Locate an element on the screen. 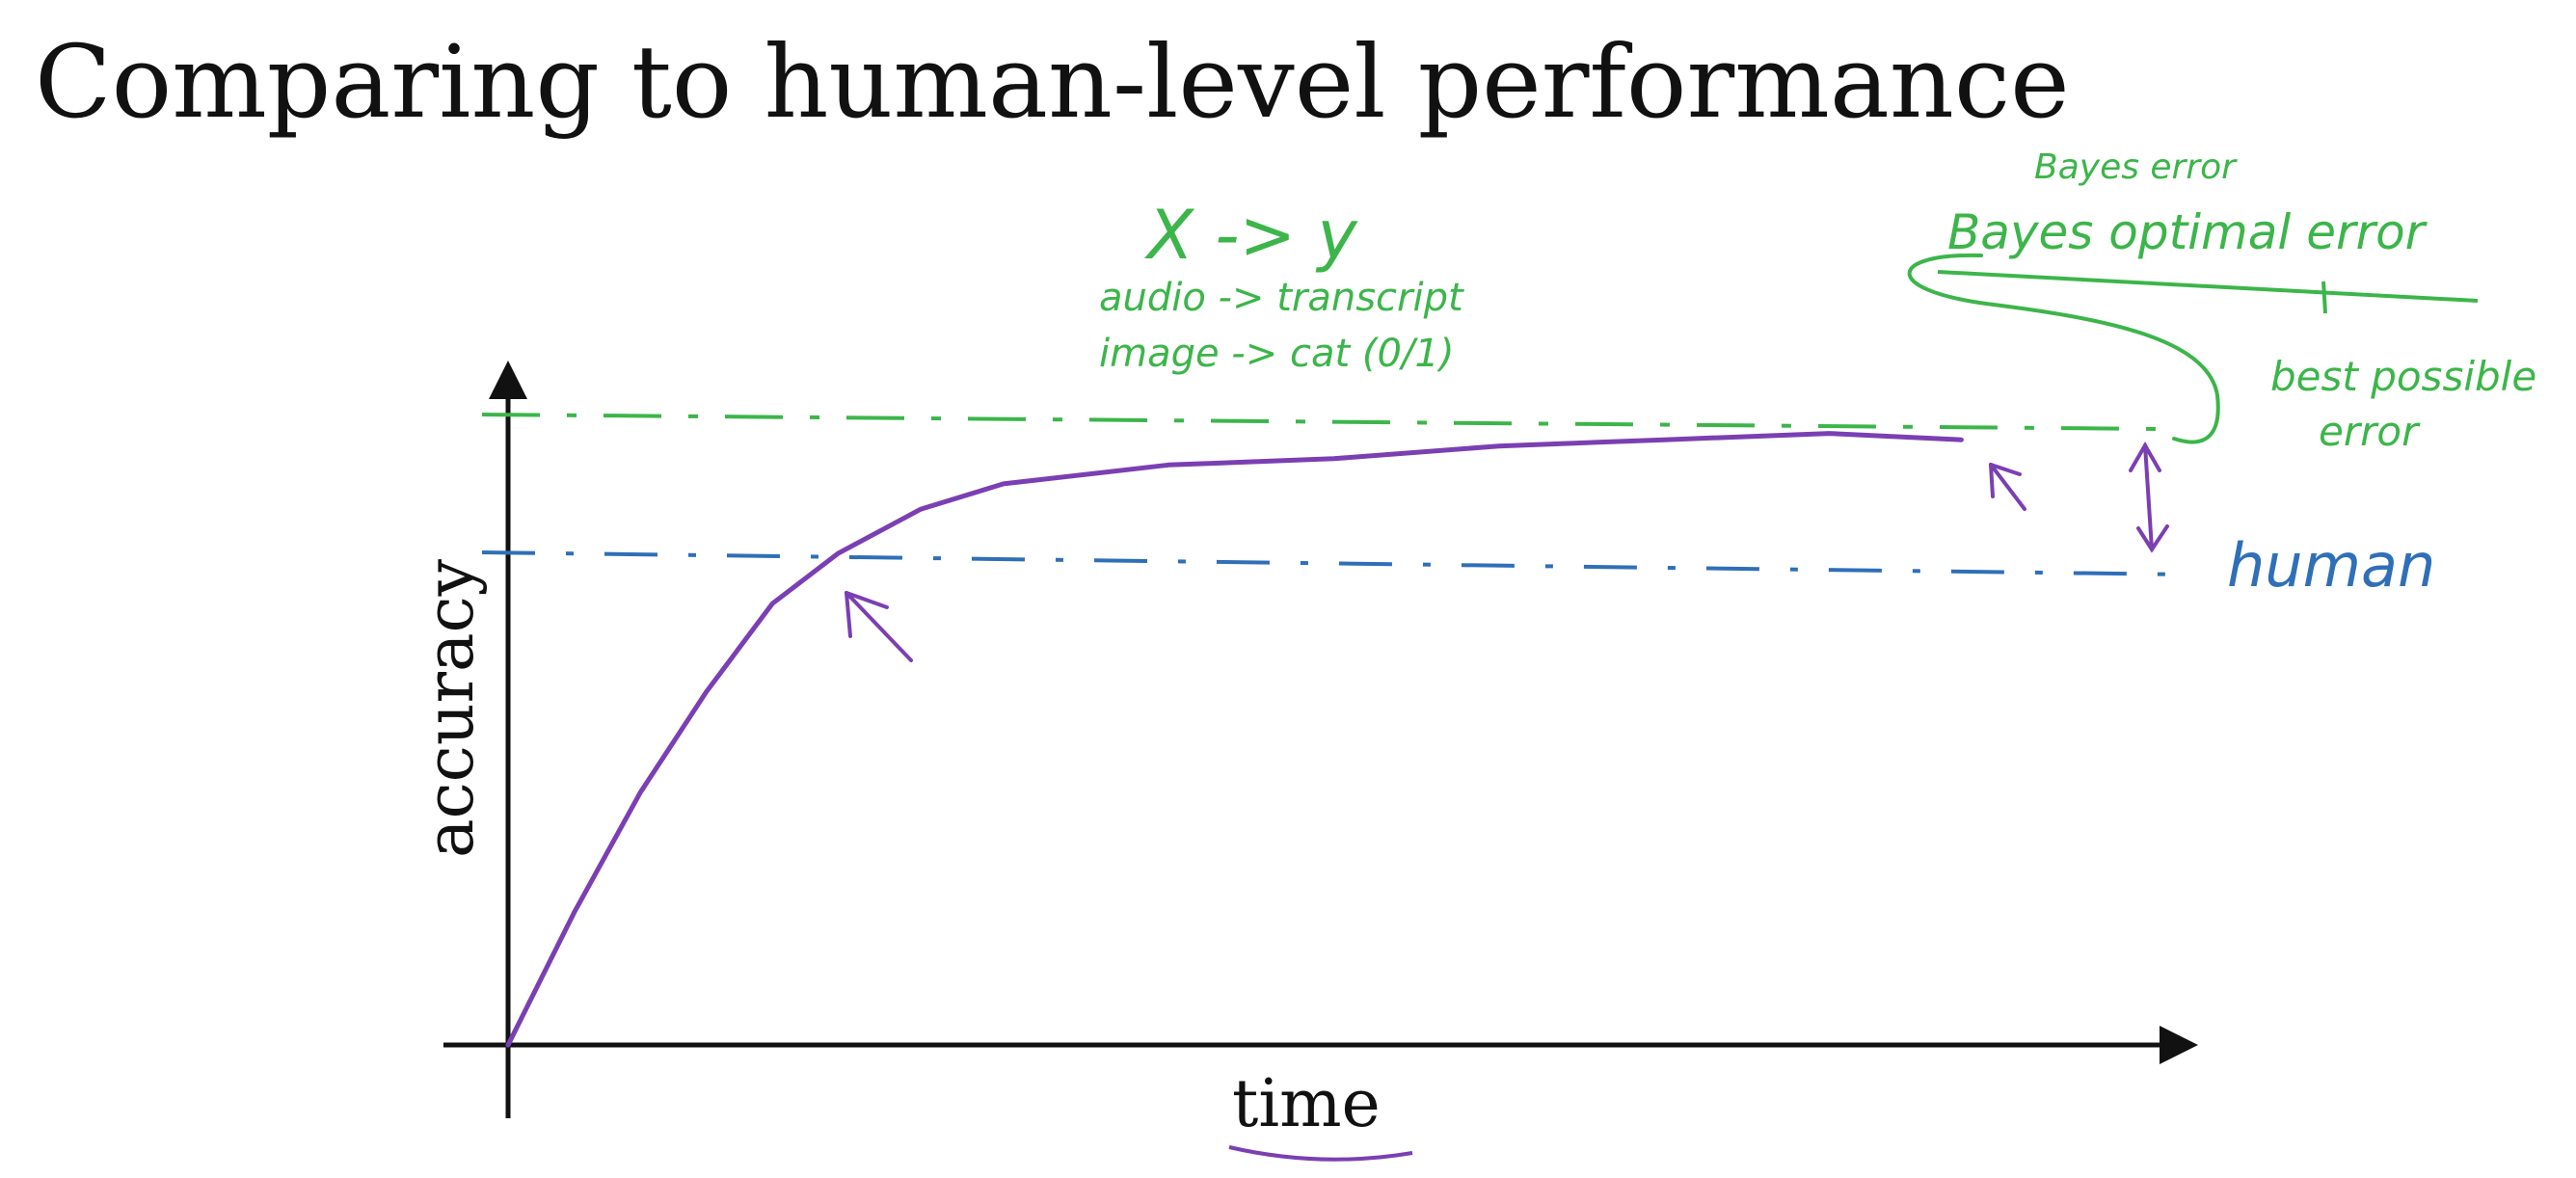  y-axis-label: accuracy is located at coordinates (451, 708).